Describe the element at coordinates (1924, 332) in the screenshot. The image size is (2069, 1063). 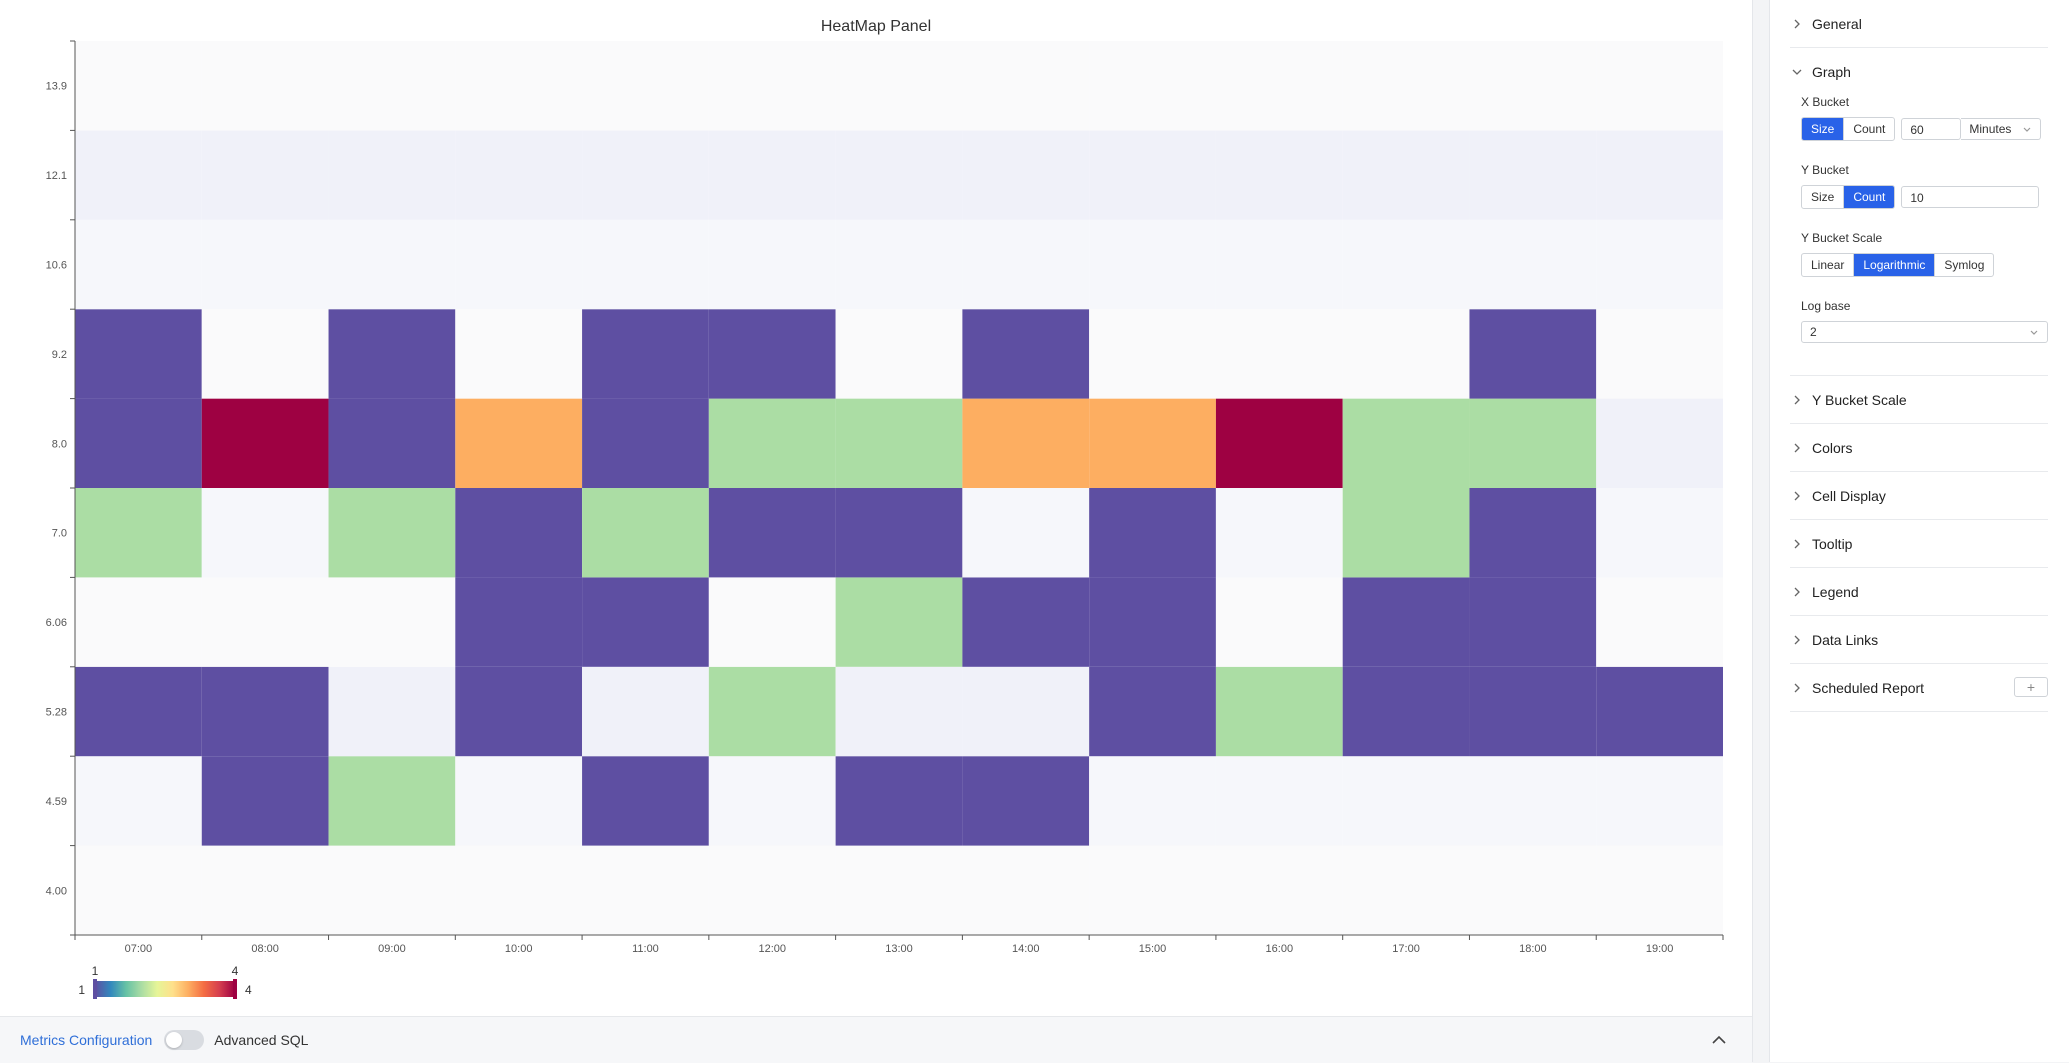
I see `log-base-select: 2` at that location.